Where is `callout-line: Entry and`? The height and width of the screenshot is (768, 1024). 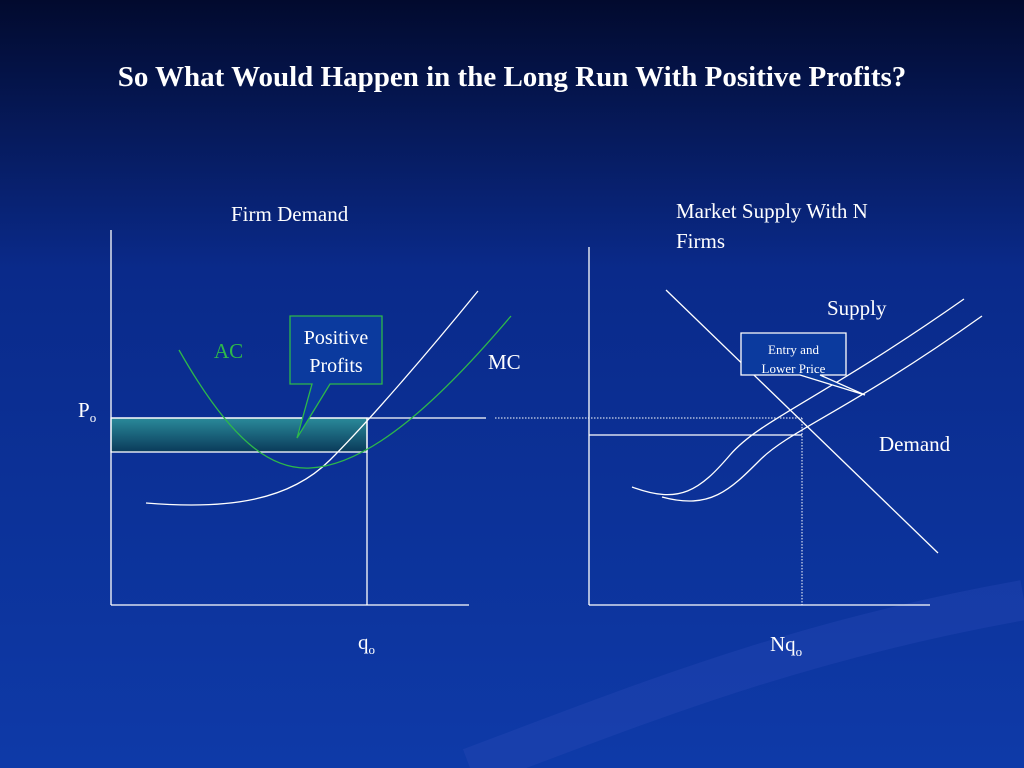
callout-line: Entry and is located at coordinates (793, 349).